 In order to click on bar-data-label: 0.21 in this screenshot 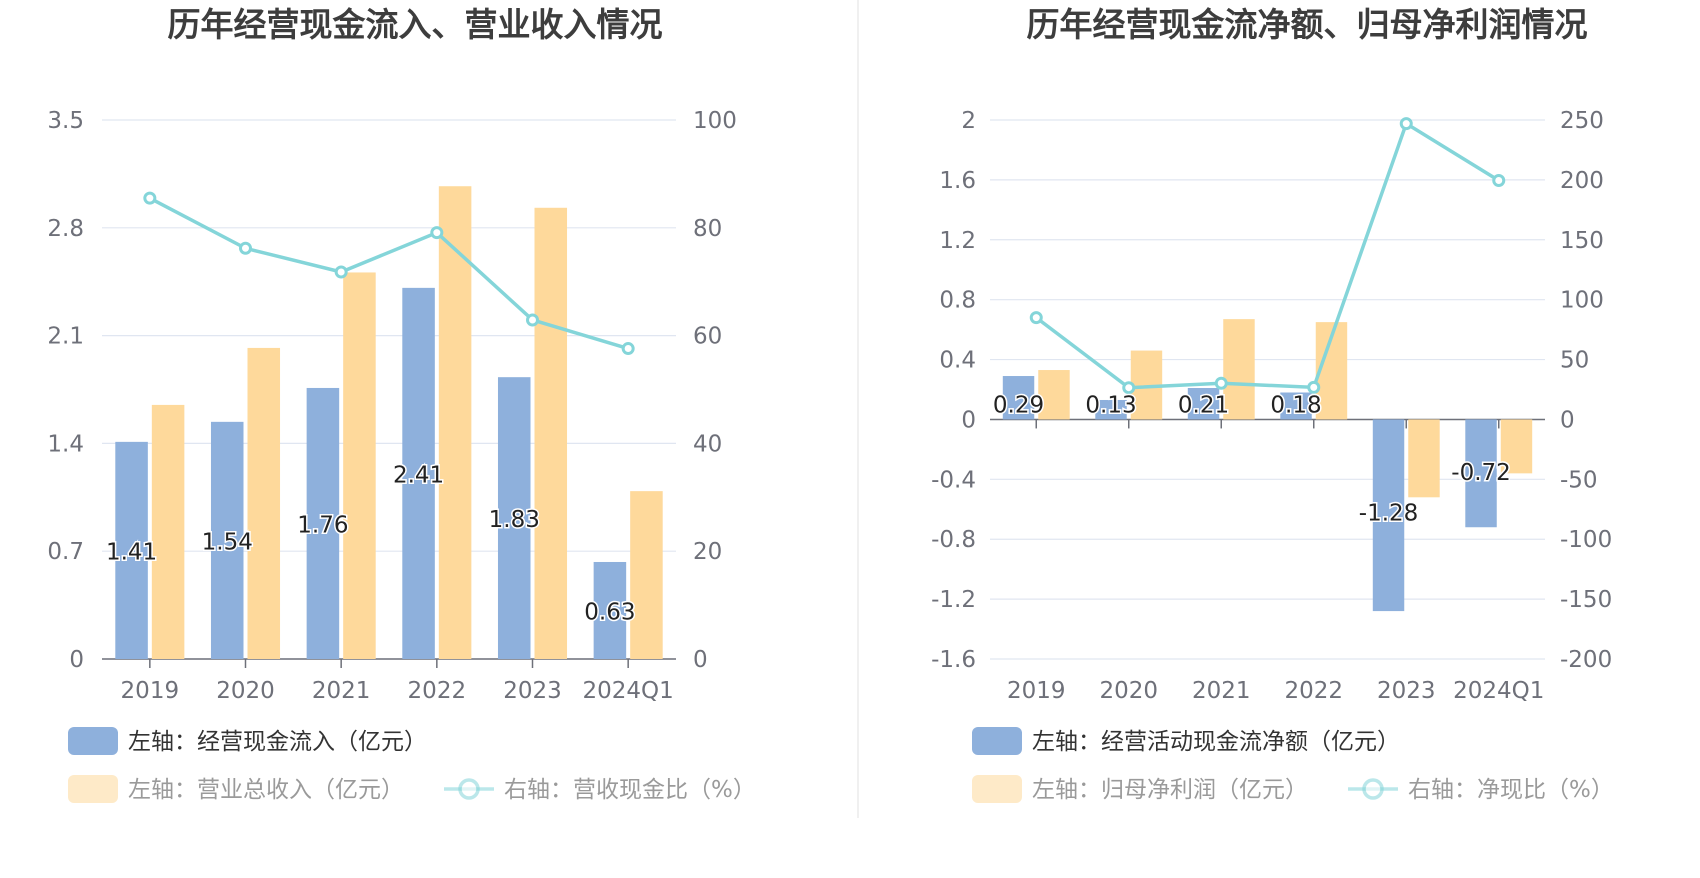, I will do `click(1203, 405)`.